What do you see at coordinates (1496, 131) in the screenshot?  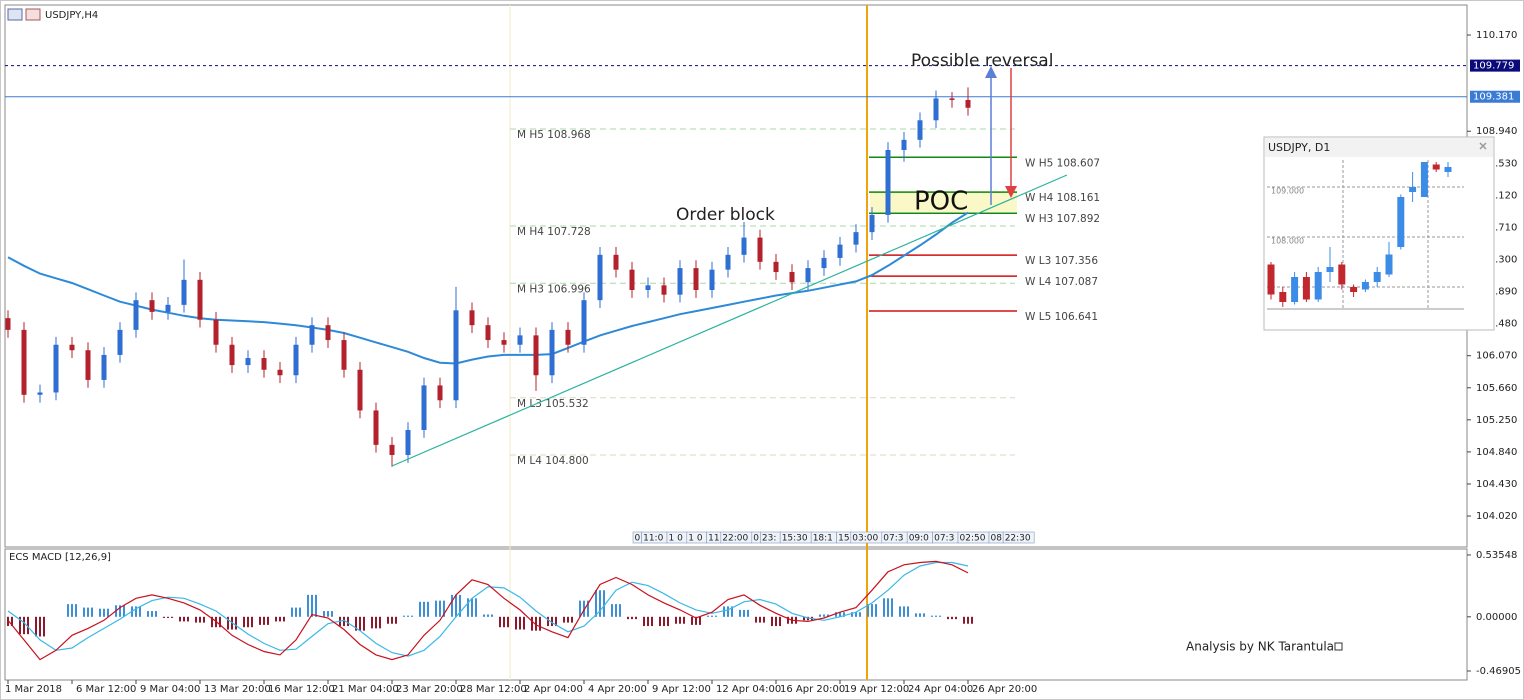 I see `y-tick-label: 108.940` at bounding box center [1496, 131].